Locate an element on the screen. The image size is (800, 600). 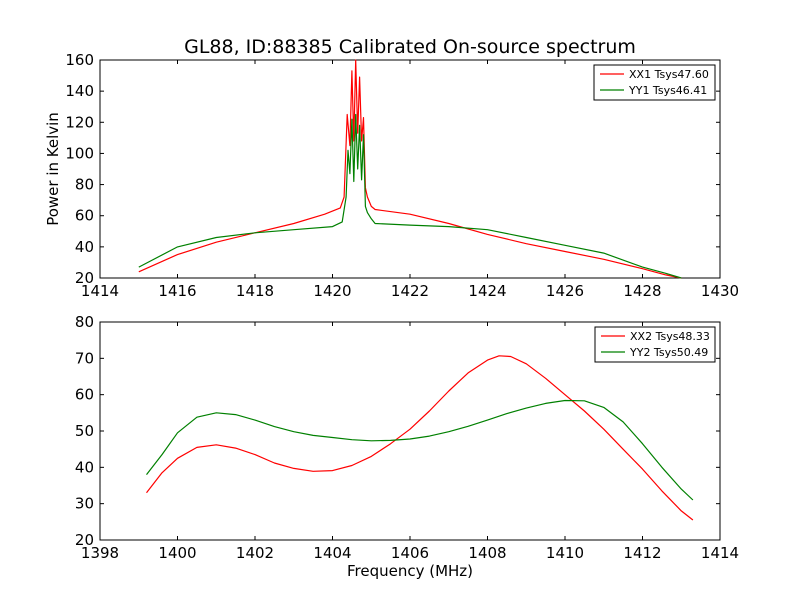
bottom-y-tick-label: 80 is located at coordinates (84, 322).